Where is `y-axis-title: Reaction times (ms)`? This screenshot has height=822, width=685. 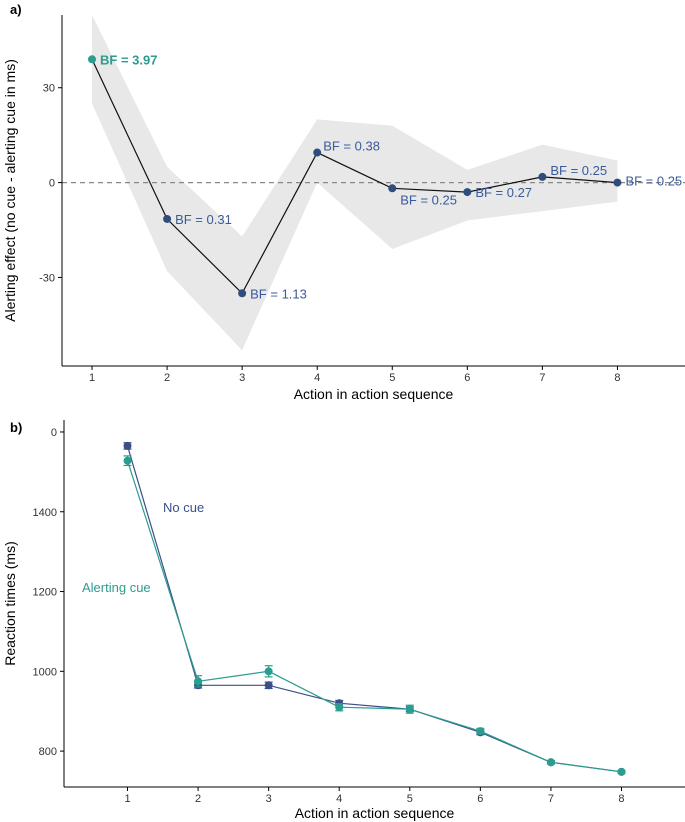
y-axis-title: Reaction times (ms) is located at coordinates (10, 603).